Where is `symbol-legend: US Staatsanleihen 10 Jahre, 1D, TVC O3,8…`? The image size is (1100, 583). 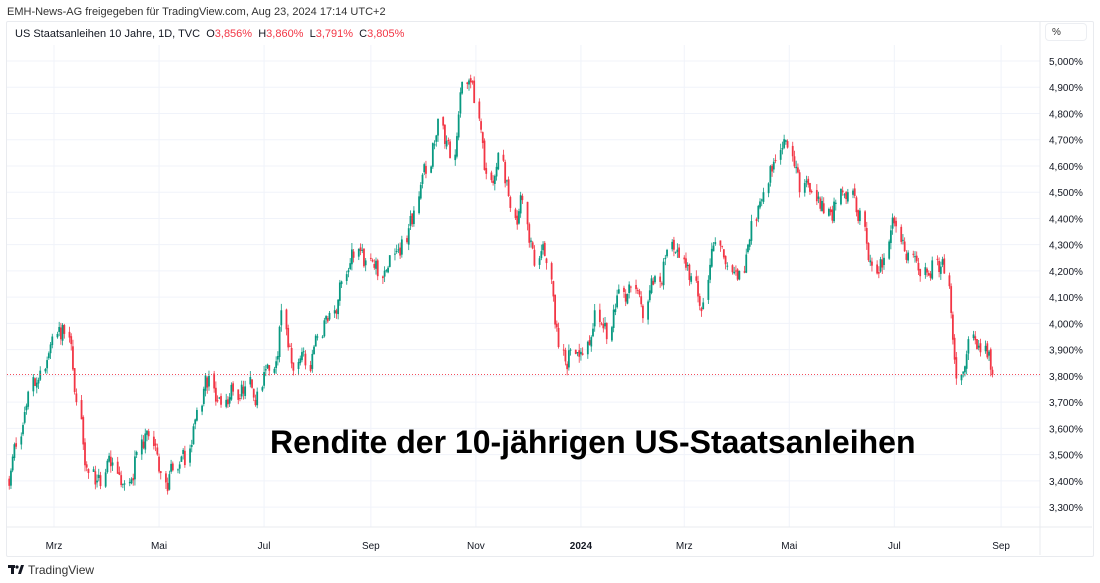 symbol-legend: US Staatsanleihen 10 Jahre, 1D, TVC O3,8… is located at coordinates (209, 34).